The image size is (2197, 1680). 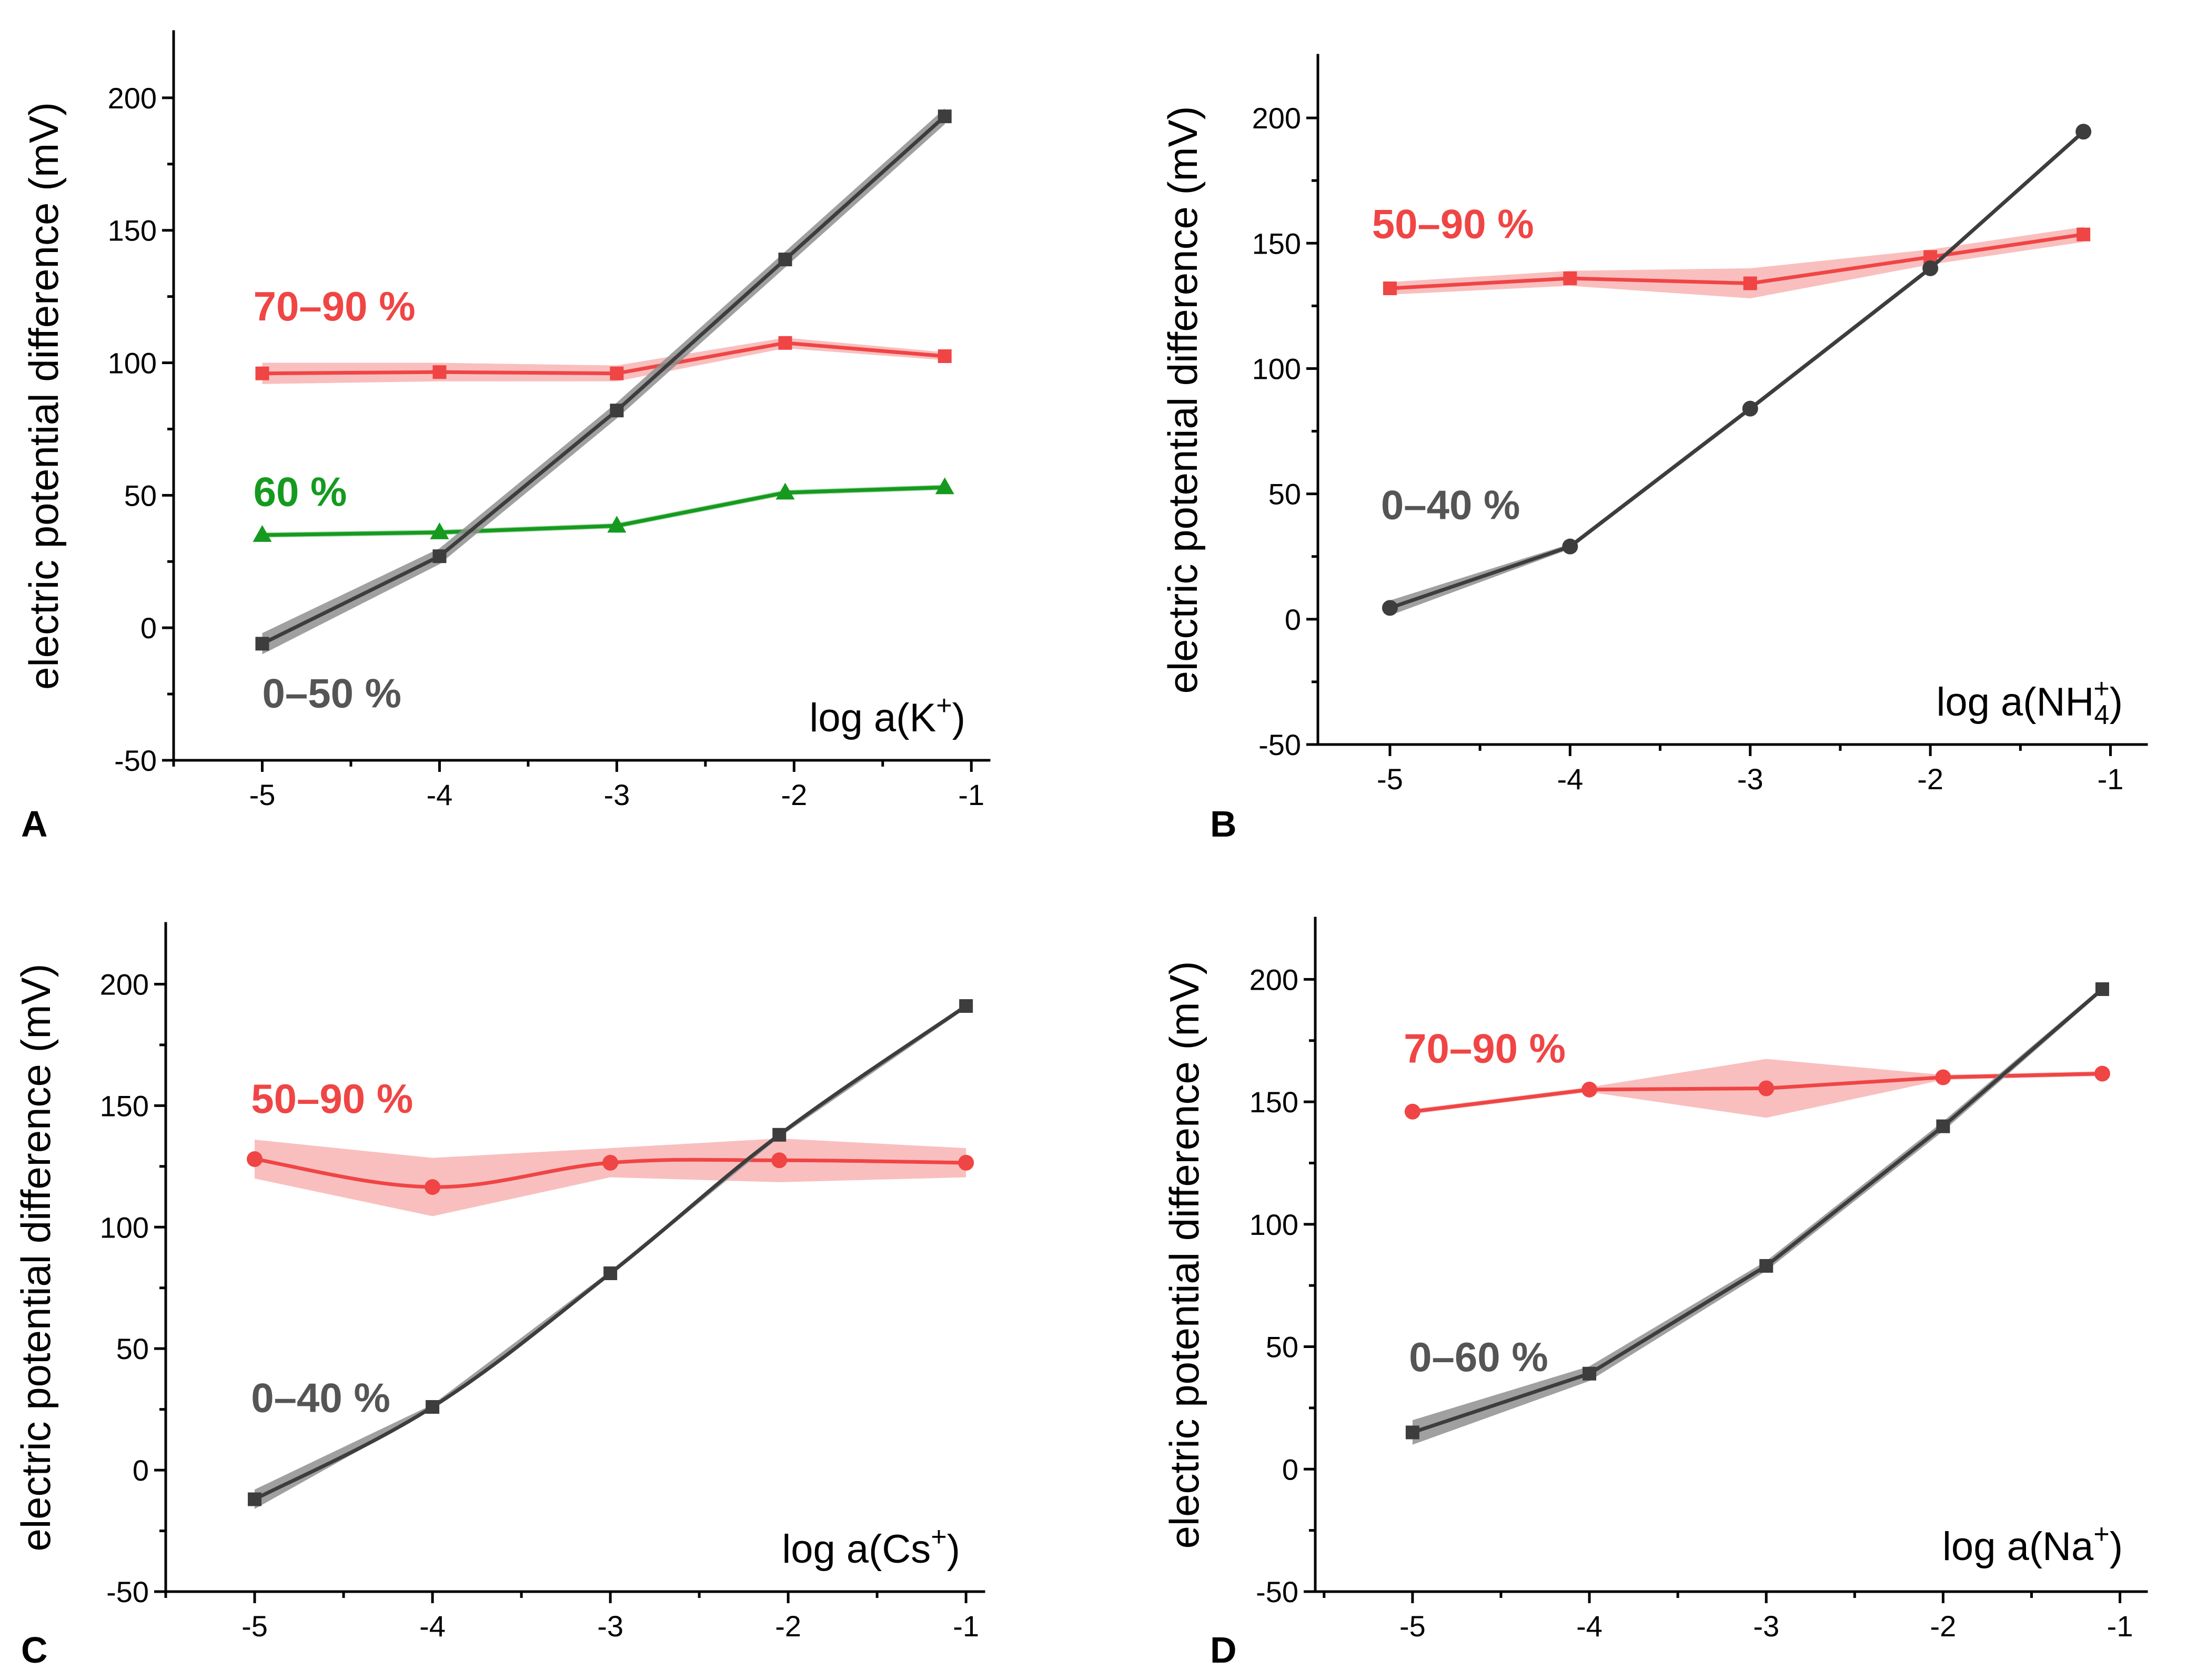 I want to click on y-tick-label: 100, so click(x=125, y=1227).